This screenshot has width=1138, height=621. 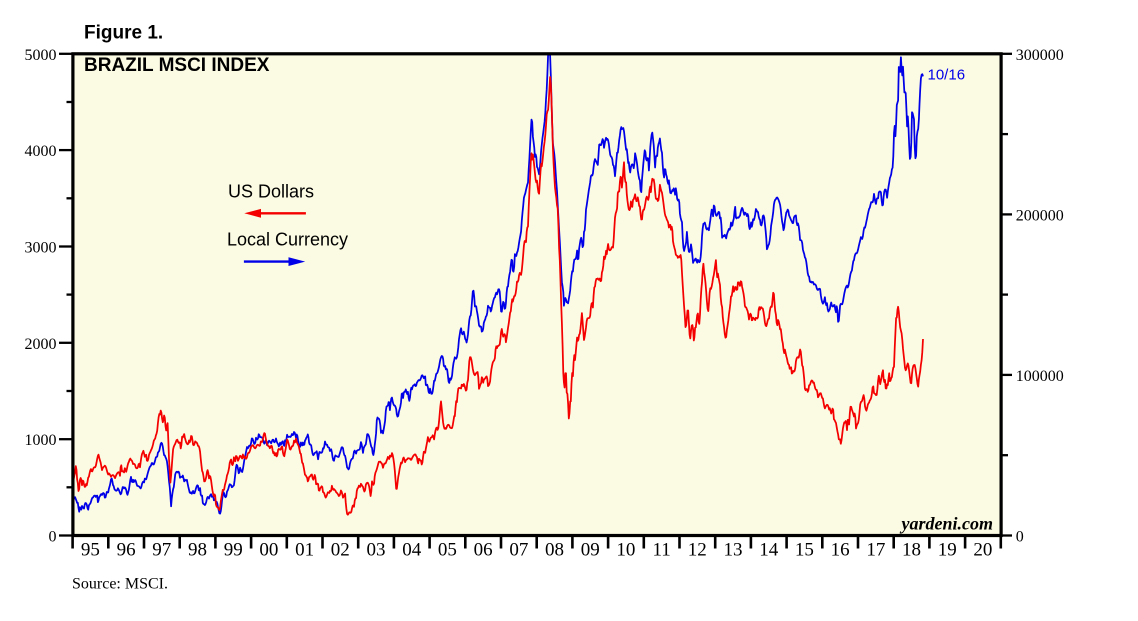 I want to click on svg-text: 04, so click(x=412, y=550).